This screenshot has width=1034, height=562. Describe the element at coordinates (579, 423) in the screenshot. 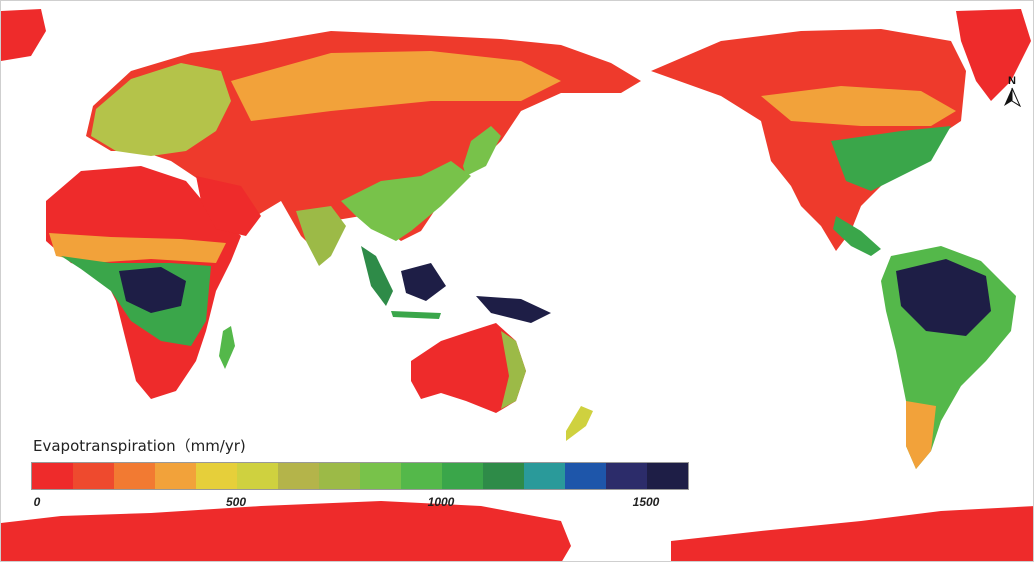

I see `landmass-new-zealand` at that location.